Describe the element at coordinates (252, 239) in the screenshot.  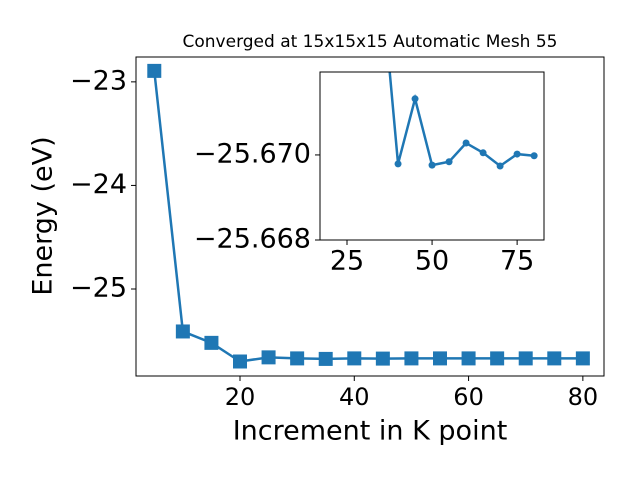
I see `y-tick-label: −25.668` at that location.